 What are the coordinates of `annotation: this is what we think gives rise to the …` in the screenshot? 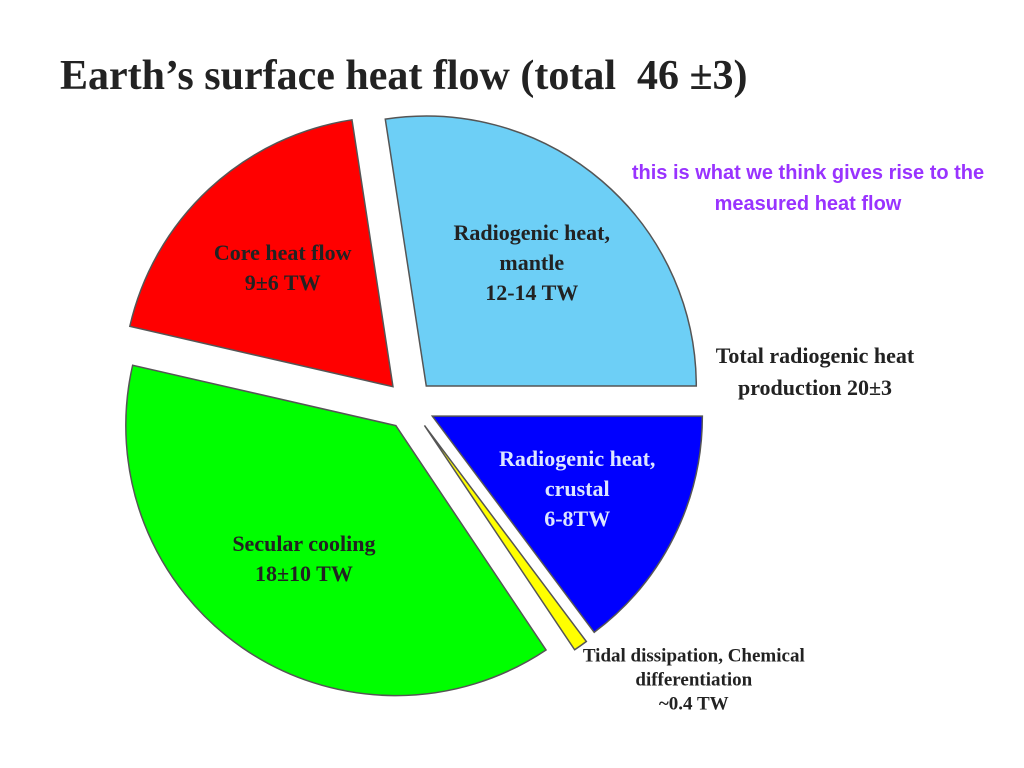 It's located at (808, 188).